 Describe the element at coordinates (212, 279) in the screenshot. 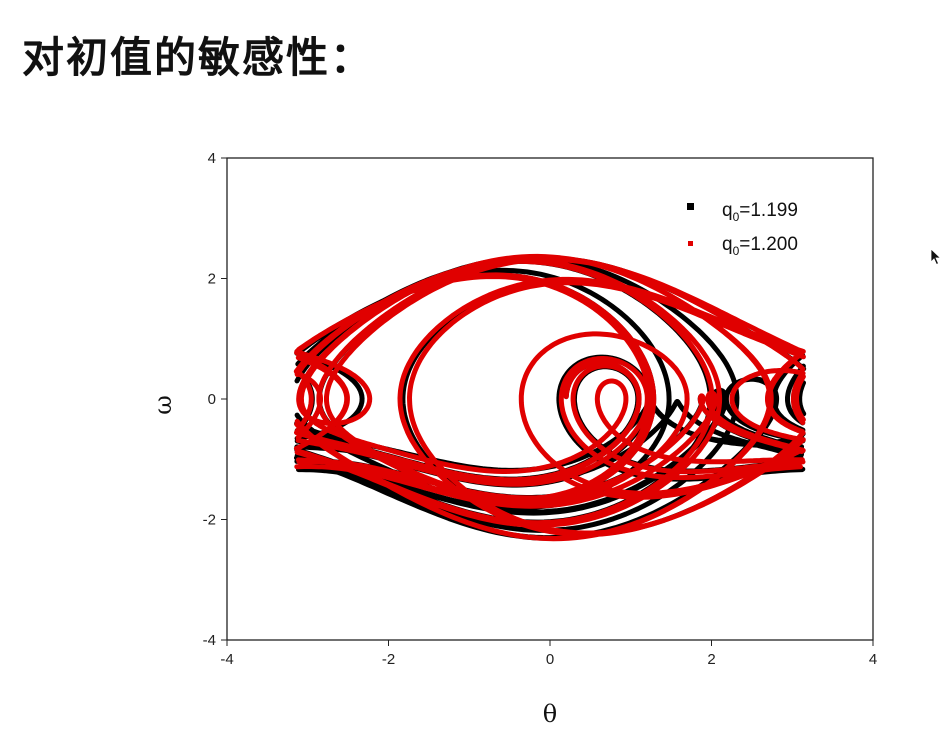

I see `y-tick-label: 2` at that location.